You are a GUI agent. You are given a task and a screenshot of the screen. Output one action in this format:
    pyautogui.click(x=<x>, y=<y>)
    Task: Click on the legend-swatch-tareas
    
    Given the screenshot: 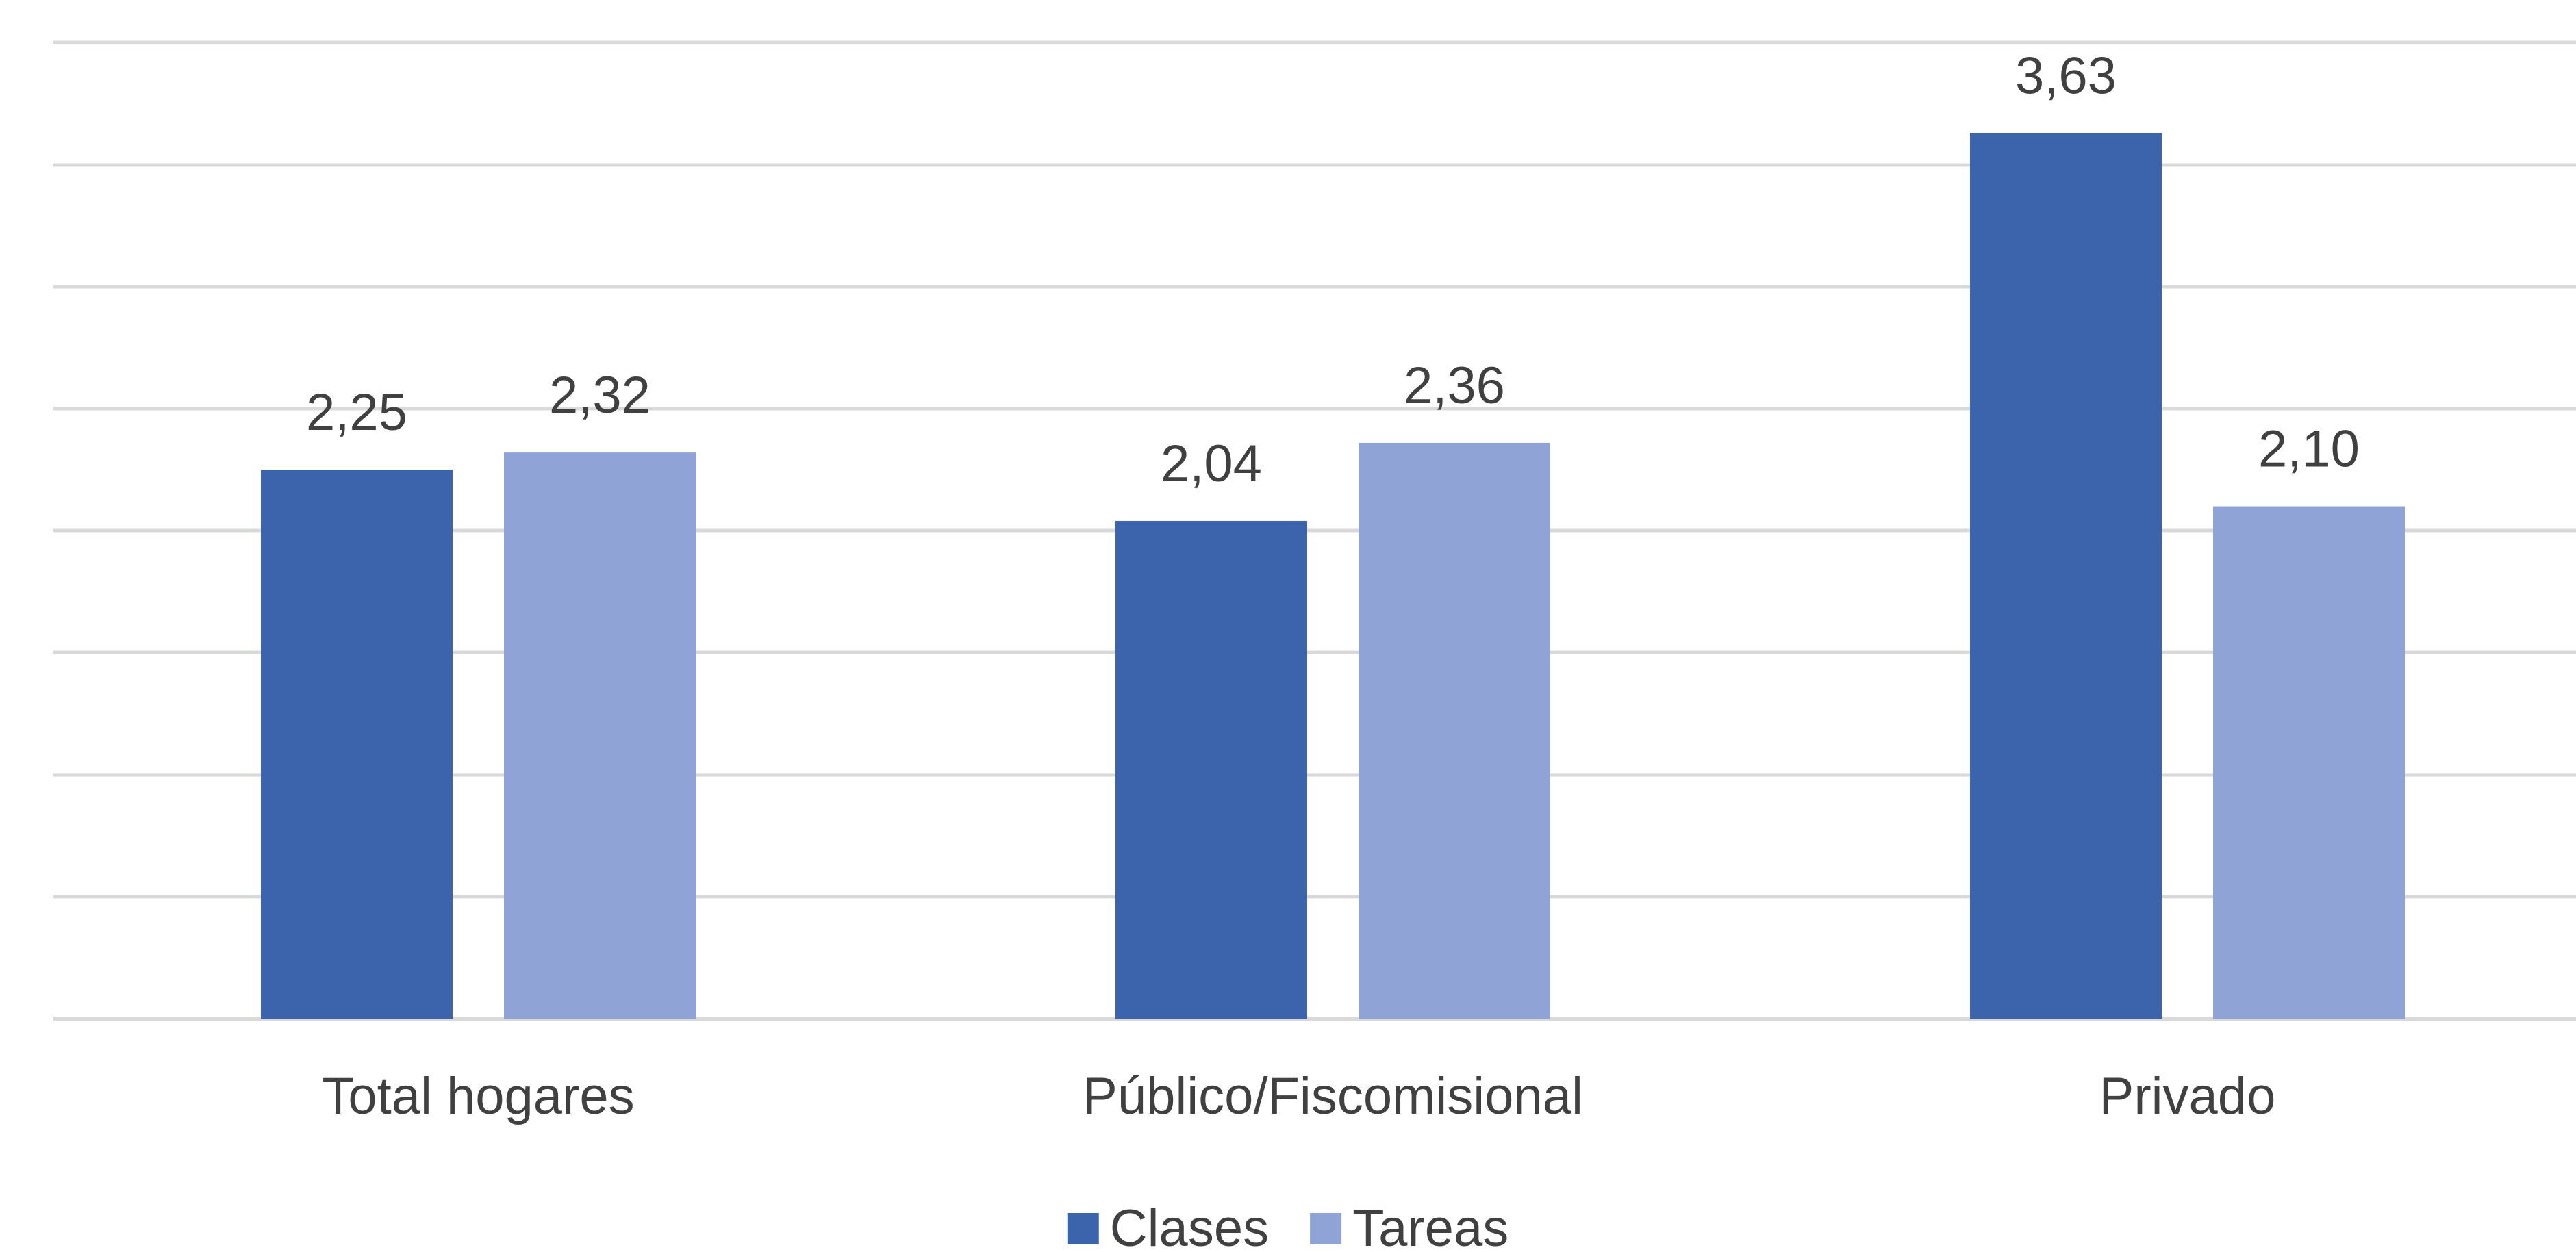 What is the action you would take?
    pyautogui.click(x=1326, y=1228)
    